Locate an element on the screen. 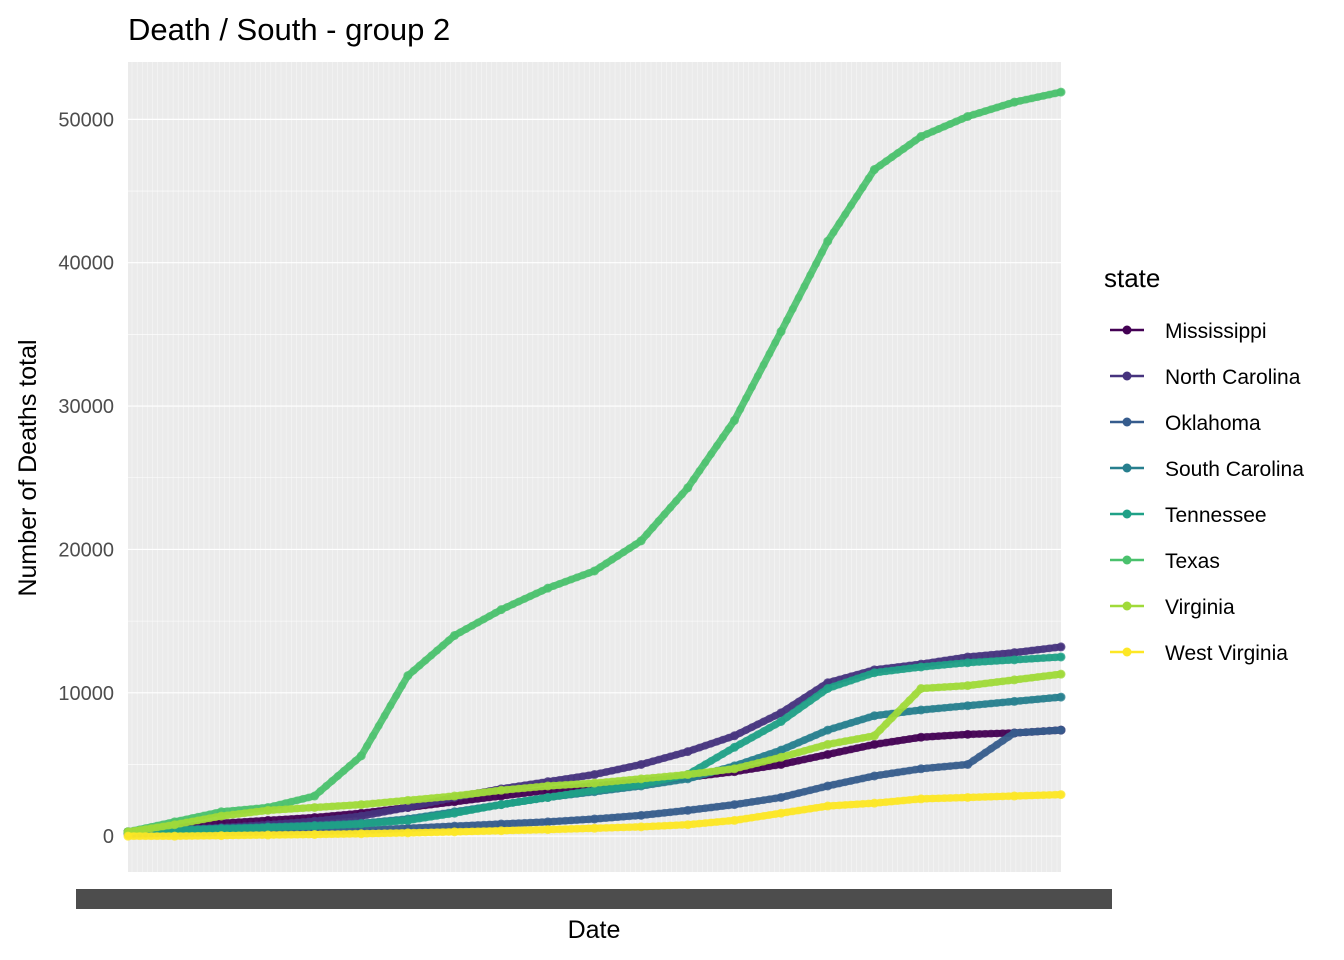 The height and width of the screenshot is (960, 1344). legend-label: Oklahoma is located at coordinates (1213, 423).